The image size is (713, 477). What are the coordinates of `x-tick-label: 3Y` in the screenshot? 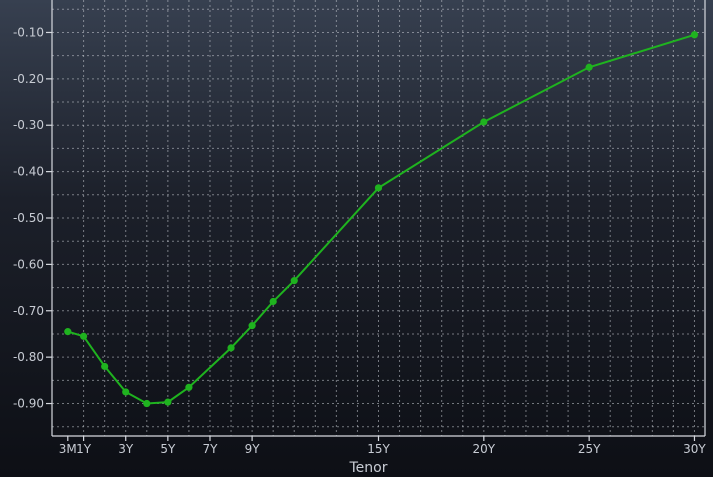 It's located at (126, 449).